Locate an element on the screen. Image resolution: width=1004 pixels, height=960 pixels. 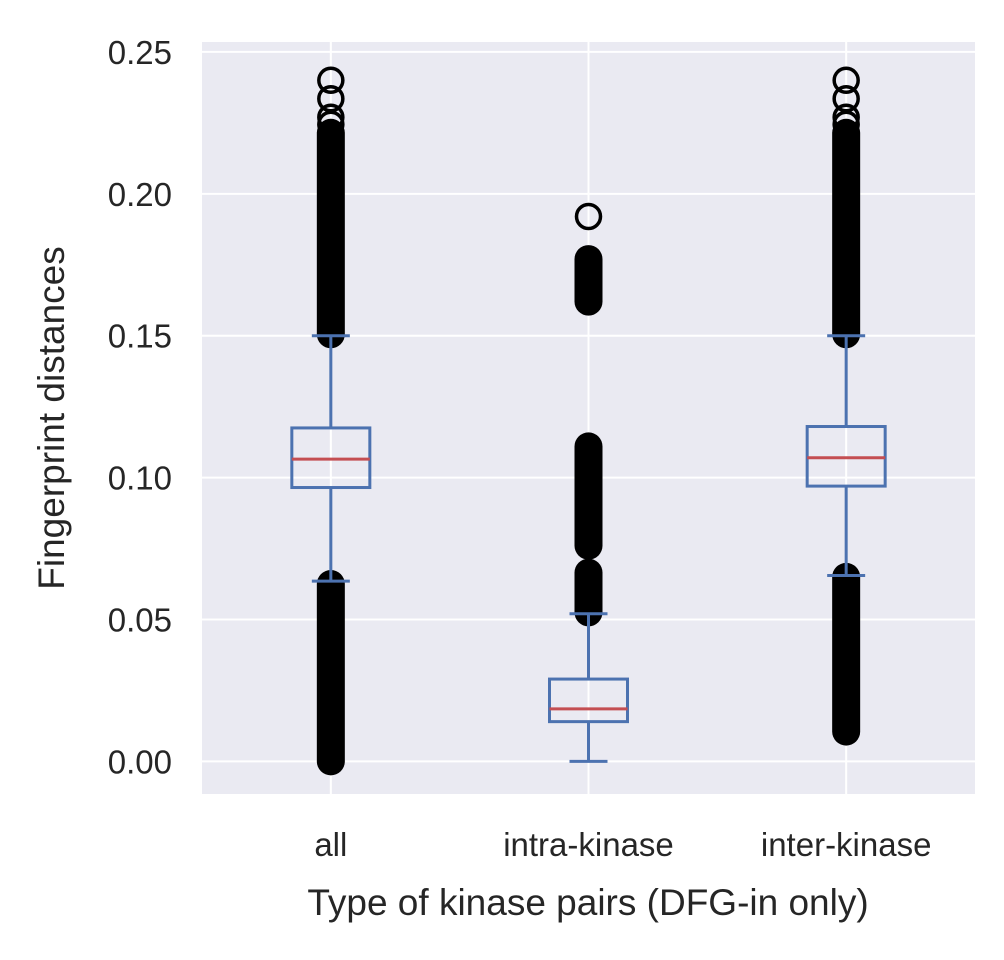
box-group-inter-kinase is located at coordinates (846, 406).